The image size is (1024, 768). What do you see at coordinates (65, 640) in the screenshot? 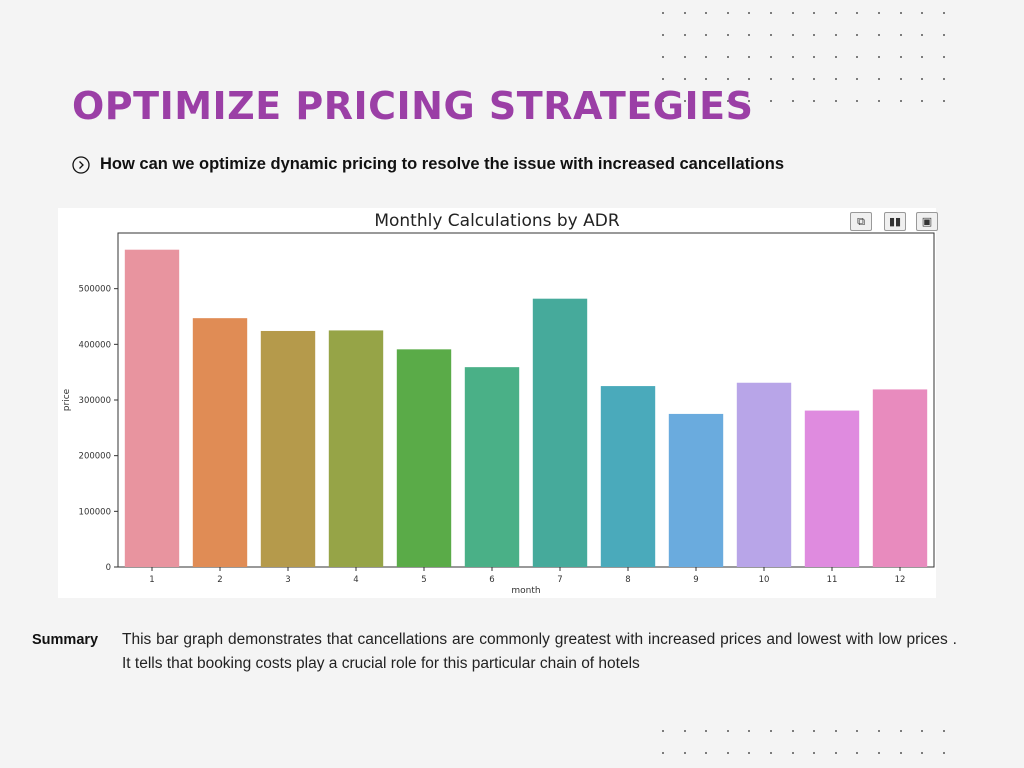
I see `summary-label: Summary` at bounding box center [65, 640].